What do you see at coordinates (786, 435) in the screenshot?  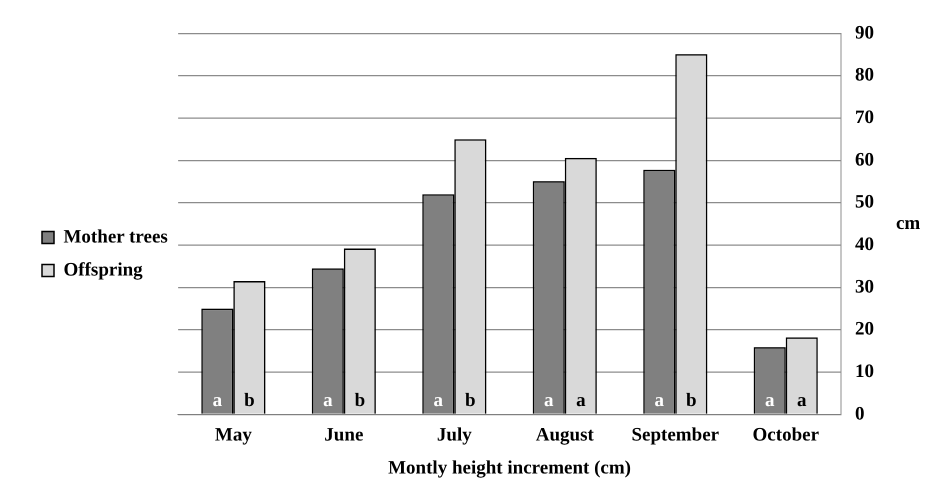 I see `x-tick-label: October` at bounding box center [786, 435].